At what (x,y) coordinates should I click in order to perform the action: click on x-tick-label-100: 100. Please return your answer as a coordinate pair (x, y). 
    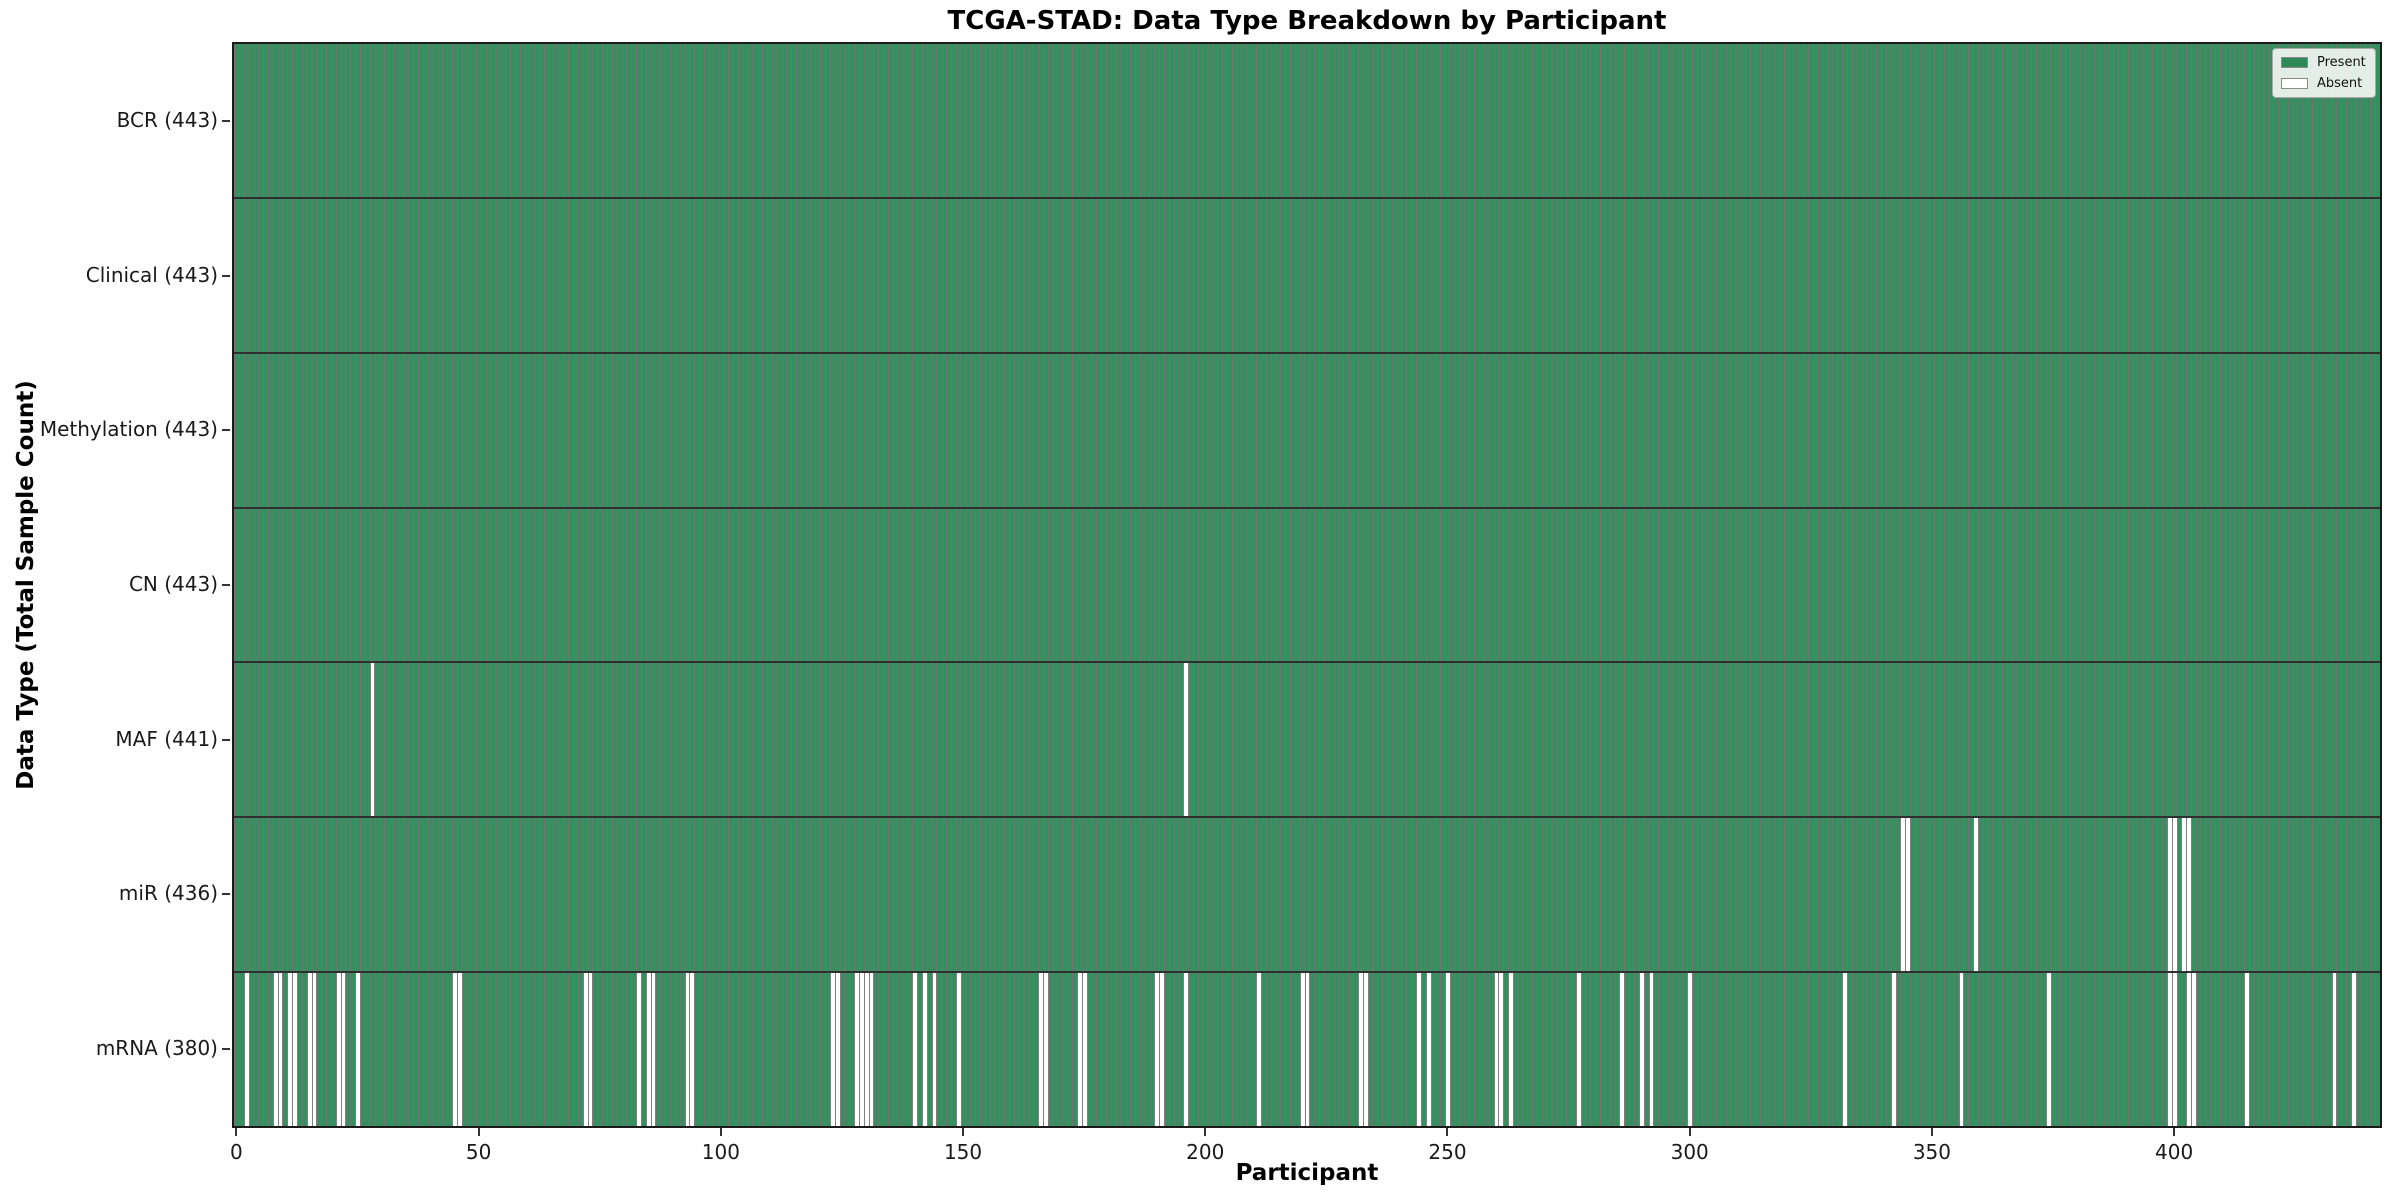
    Looking at the image, I should click on (720, 1152).